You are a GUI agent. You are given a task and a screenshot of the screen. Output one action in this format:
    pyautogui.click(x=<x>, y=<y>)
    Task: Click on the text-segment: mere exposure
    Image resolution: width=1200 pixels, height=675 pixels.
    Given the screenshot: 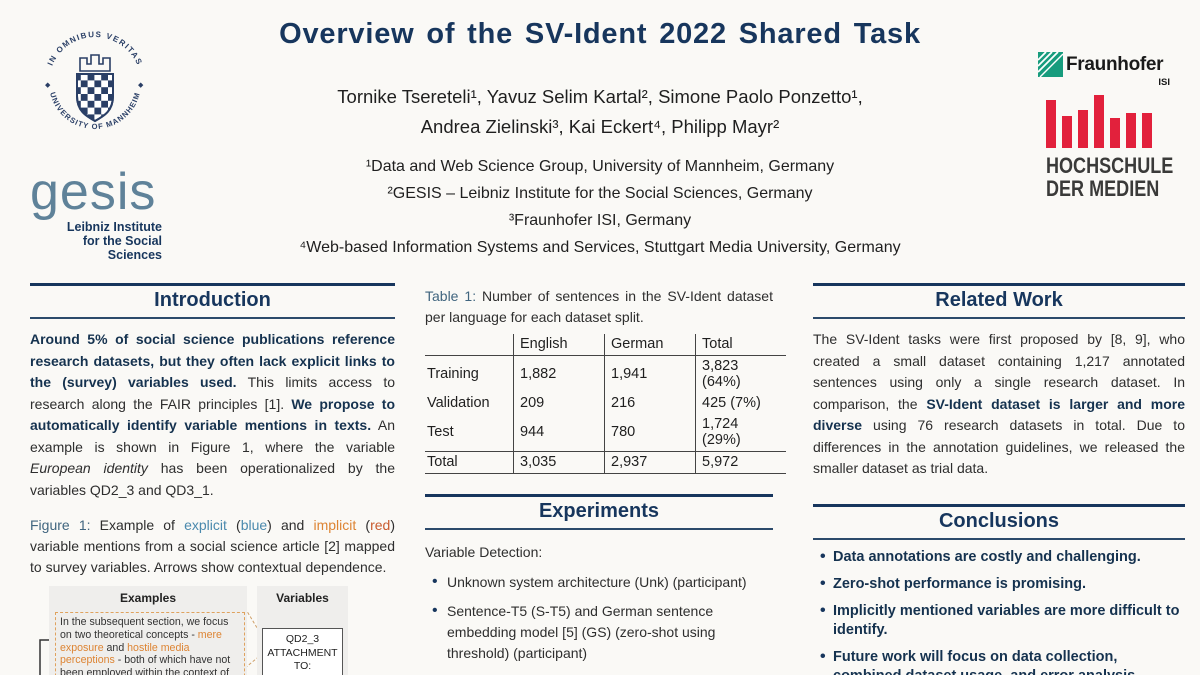 What is the action you would take?
    pyautogui.click(x=141, y=641)
    